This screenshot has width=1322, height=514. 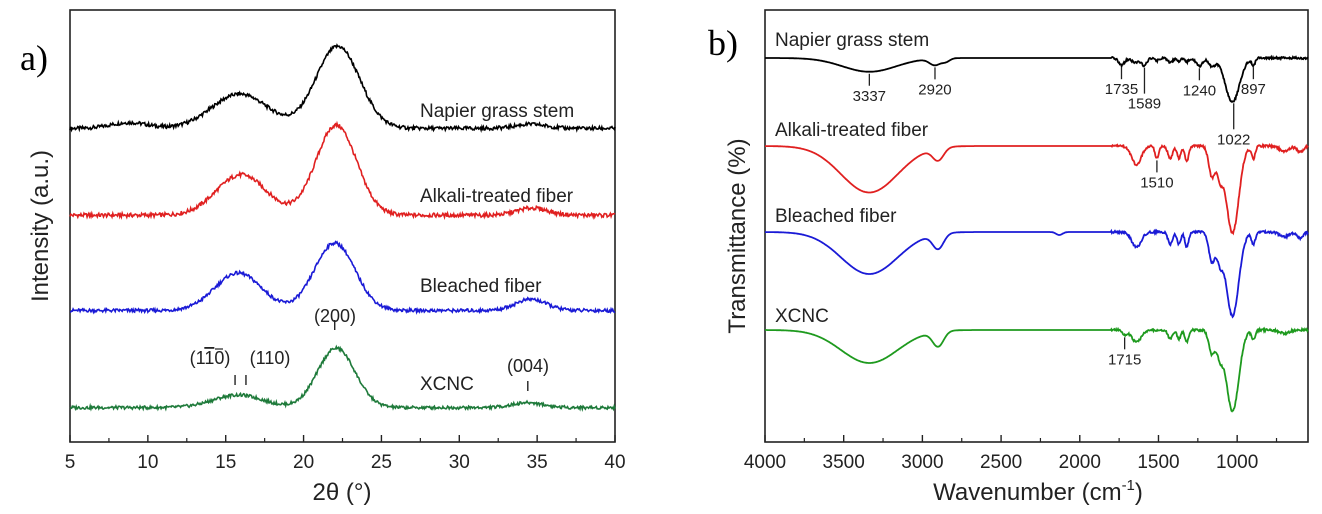 What do you see at coordinates (934, 89) in the screenshot?
I see `b-peak-label: 2920` at bounding box center [934, 89].